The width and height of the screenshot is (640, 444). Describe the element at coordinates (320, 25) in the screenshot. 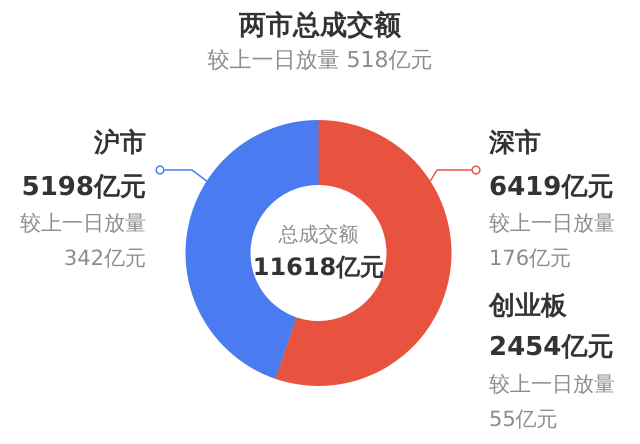

I see `chart-title: 两市总成交额` at that location.